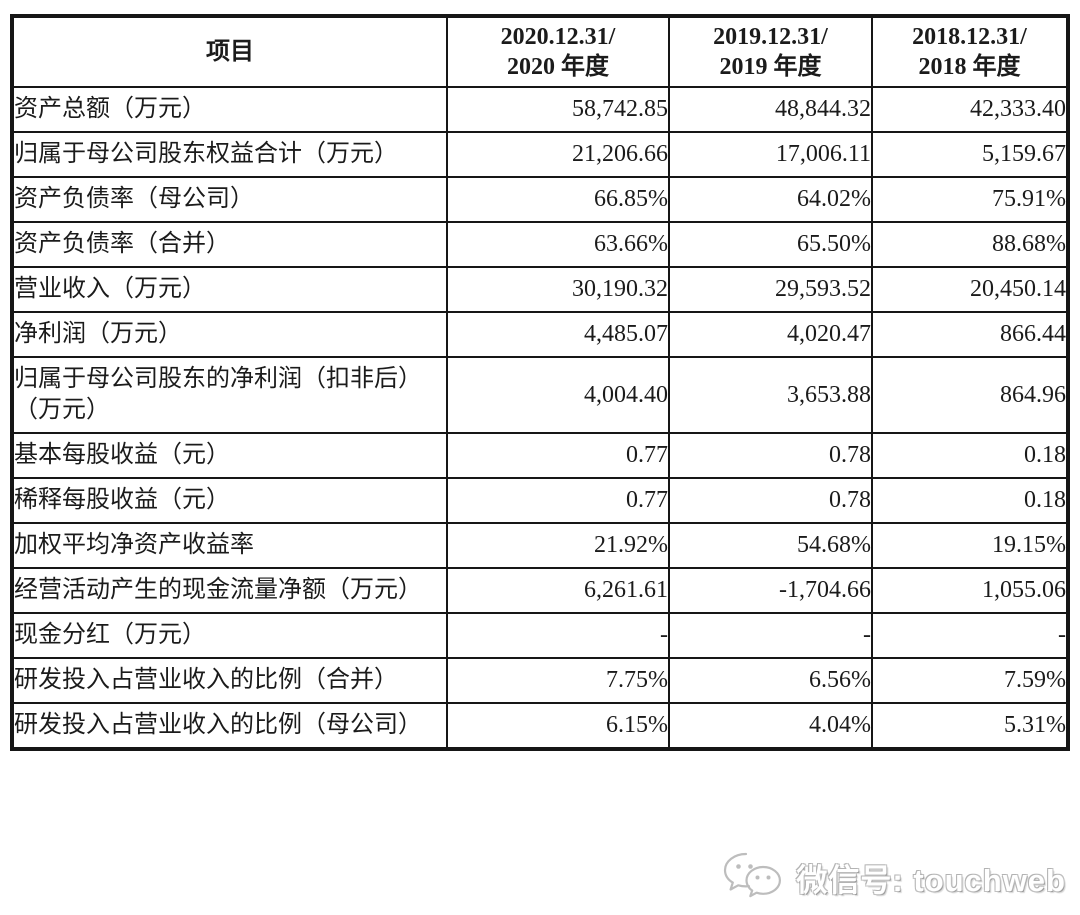  I want to click on cell-value: 7.75%, so click(558, 680).